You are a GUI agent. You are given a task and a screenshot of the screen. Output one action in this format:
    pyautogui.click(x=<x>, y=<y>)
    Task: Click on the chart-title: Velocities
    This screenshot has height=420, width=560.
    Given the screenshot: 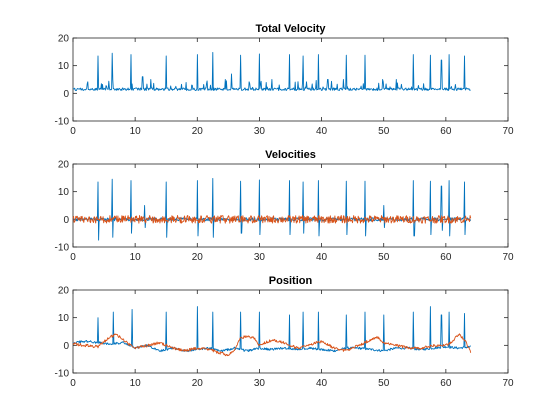 What is the action you would take?
    pyautogui.click(x=290, y=155)
    